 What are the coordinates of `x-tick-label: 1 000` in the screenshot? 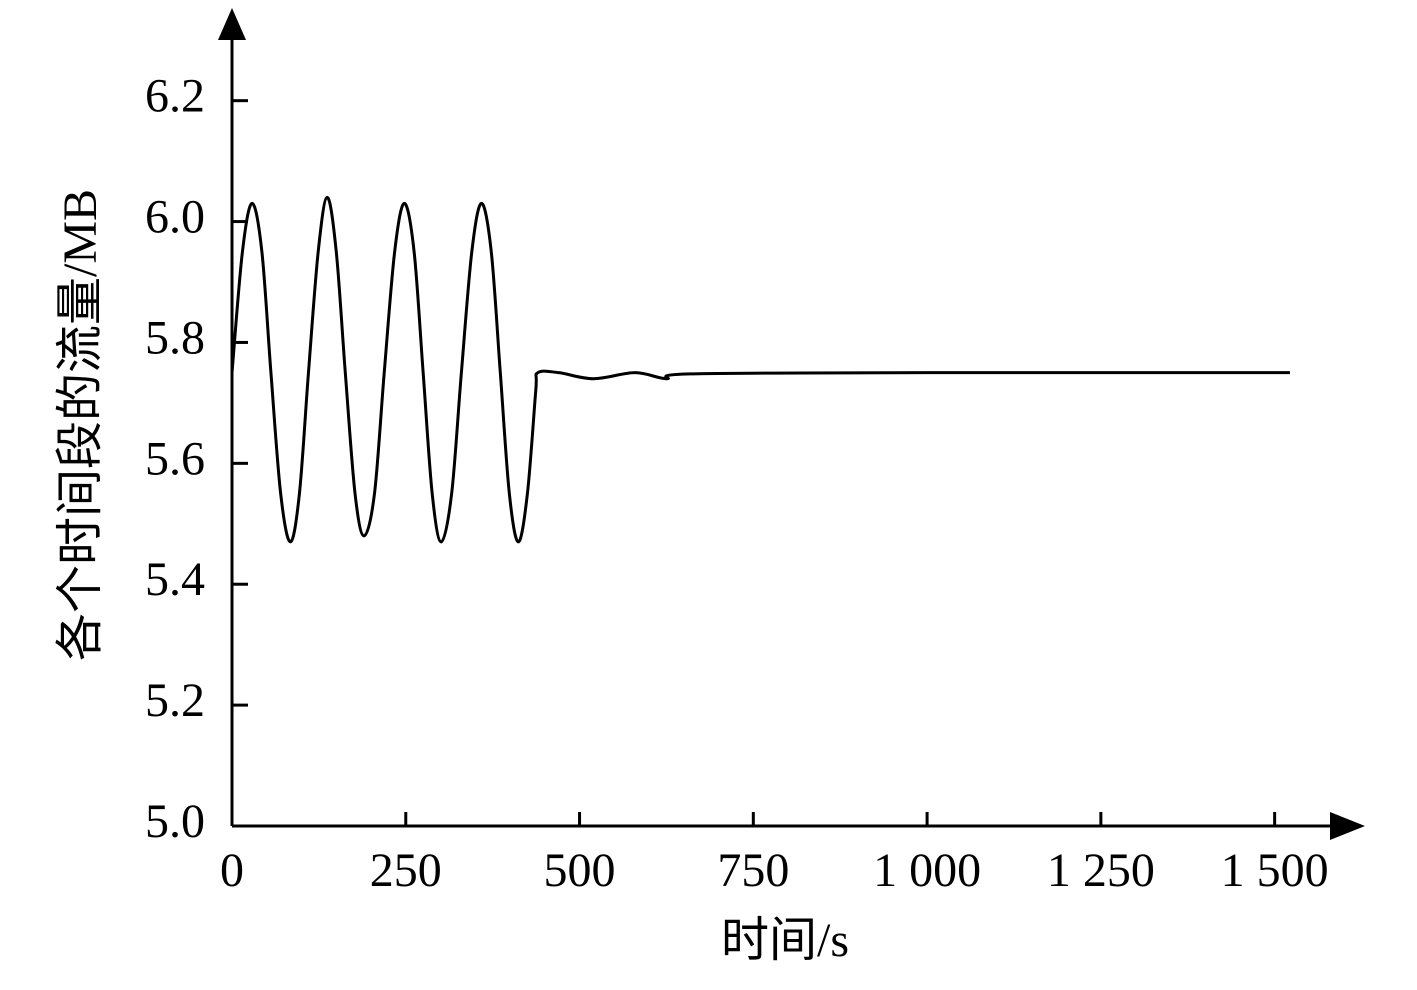 It's located at (927, 870).